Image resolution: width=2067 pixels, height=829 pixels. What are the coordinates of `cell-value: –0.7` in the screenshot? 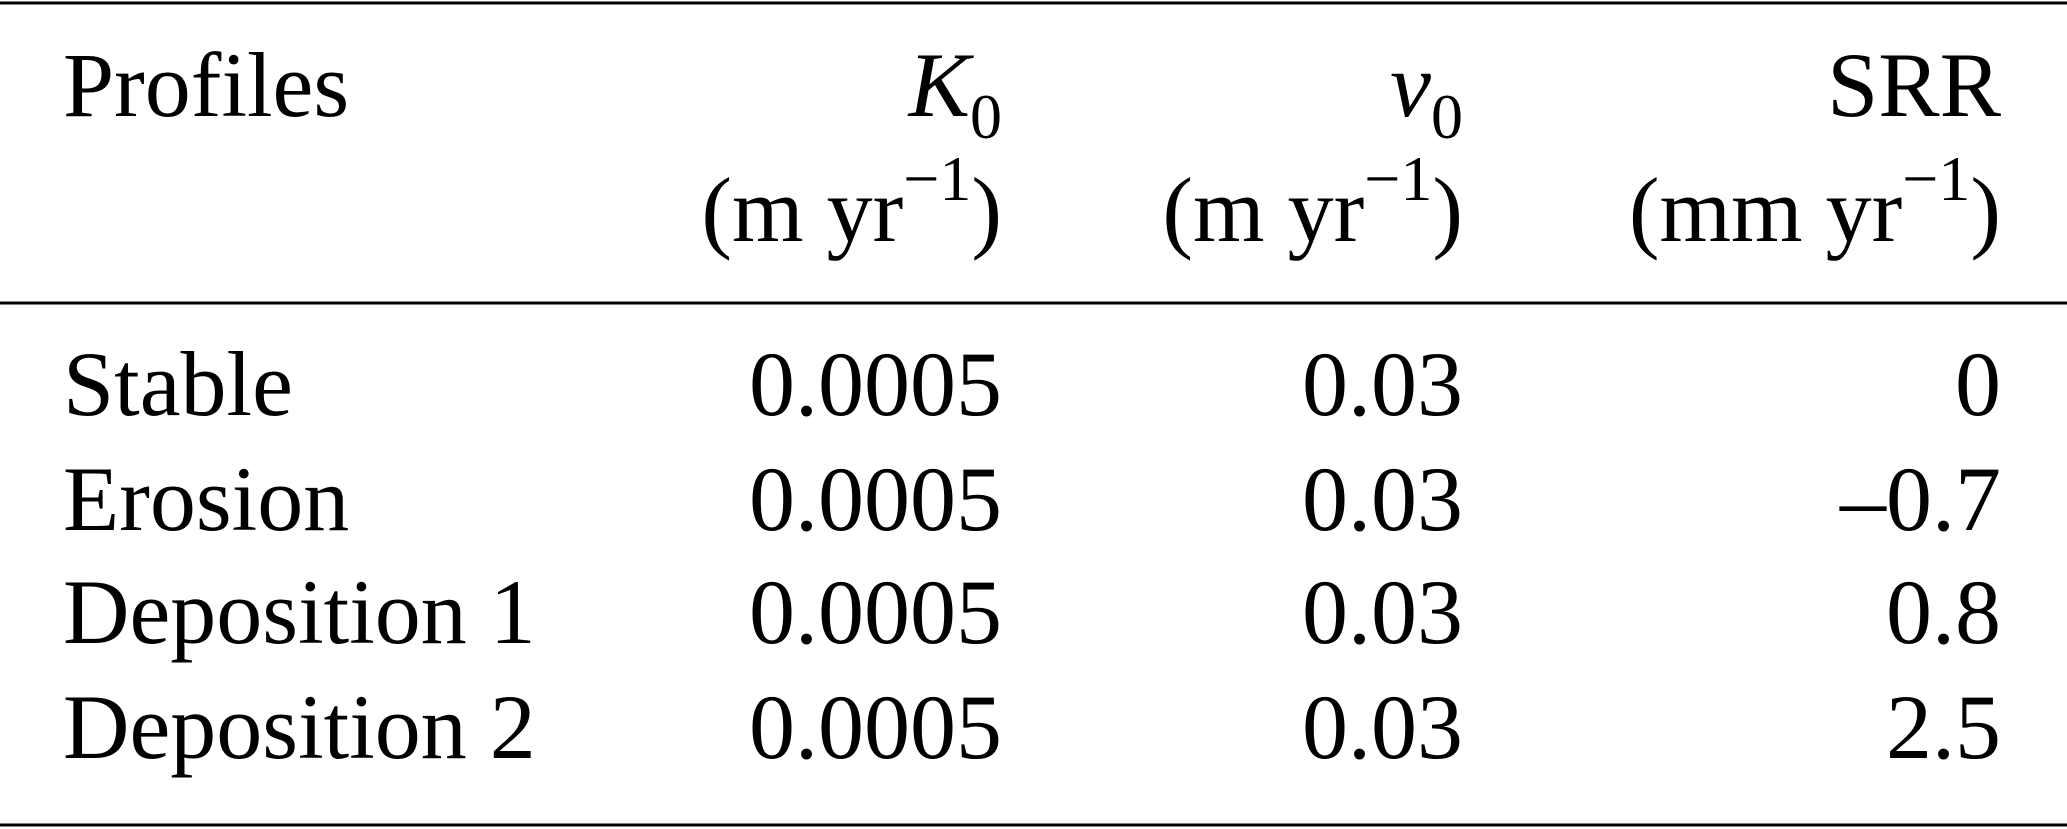 It's located at (1920, 499).